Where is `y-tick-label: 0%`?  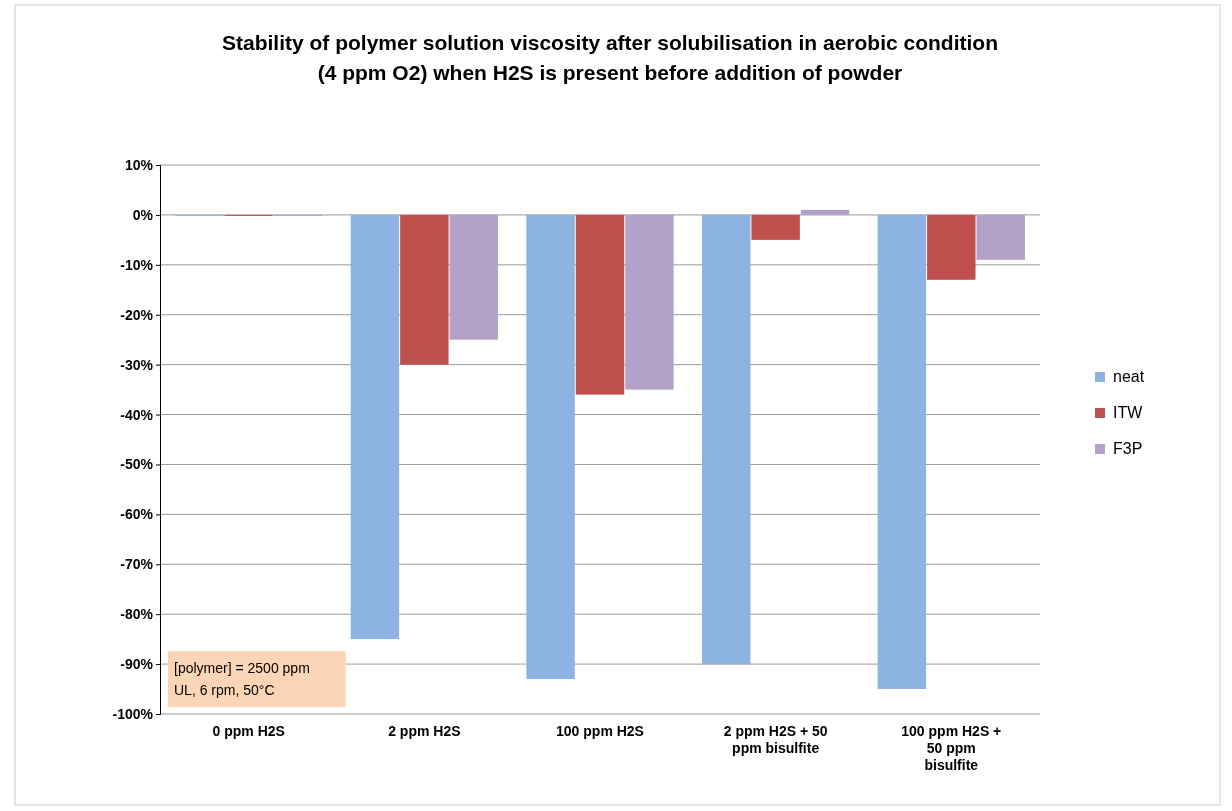 y-tick-label: 0% is located at coordinates (143, 214).